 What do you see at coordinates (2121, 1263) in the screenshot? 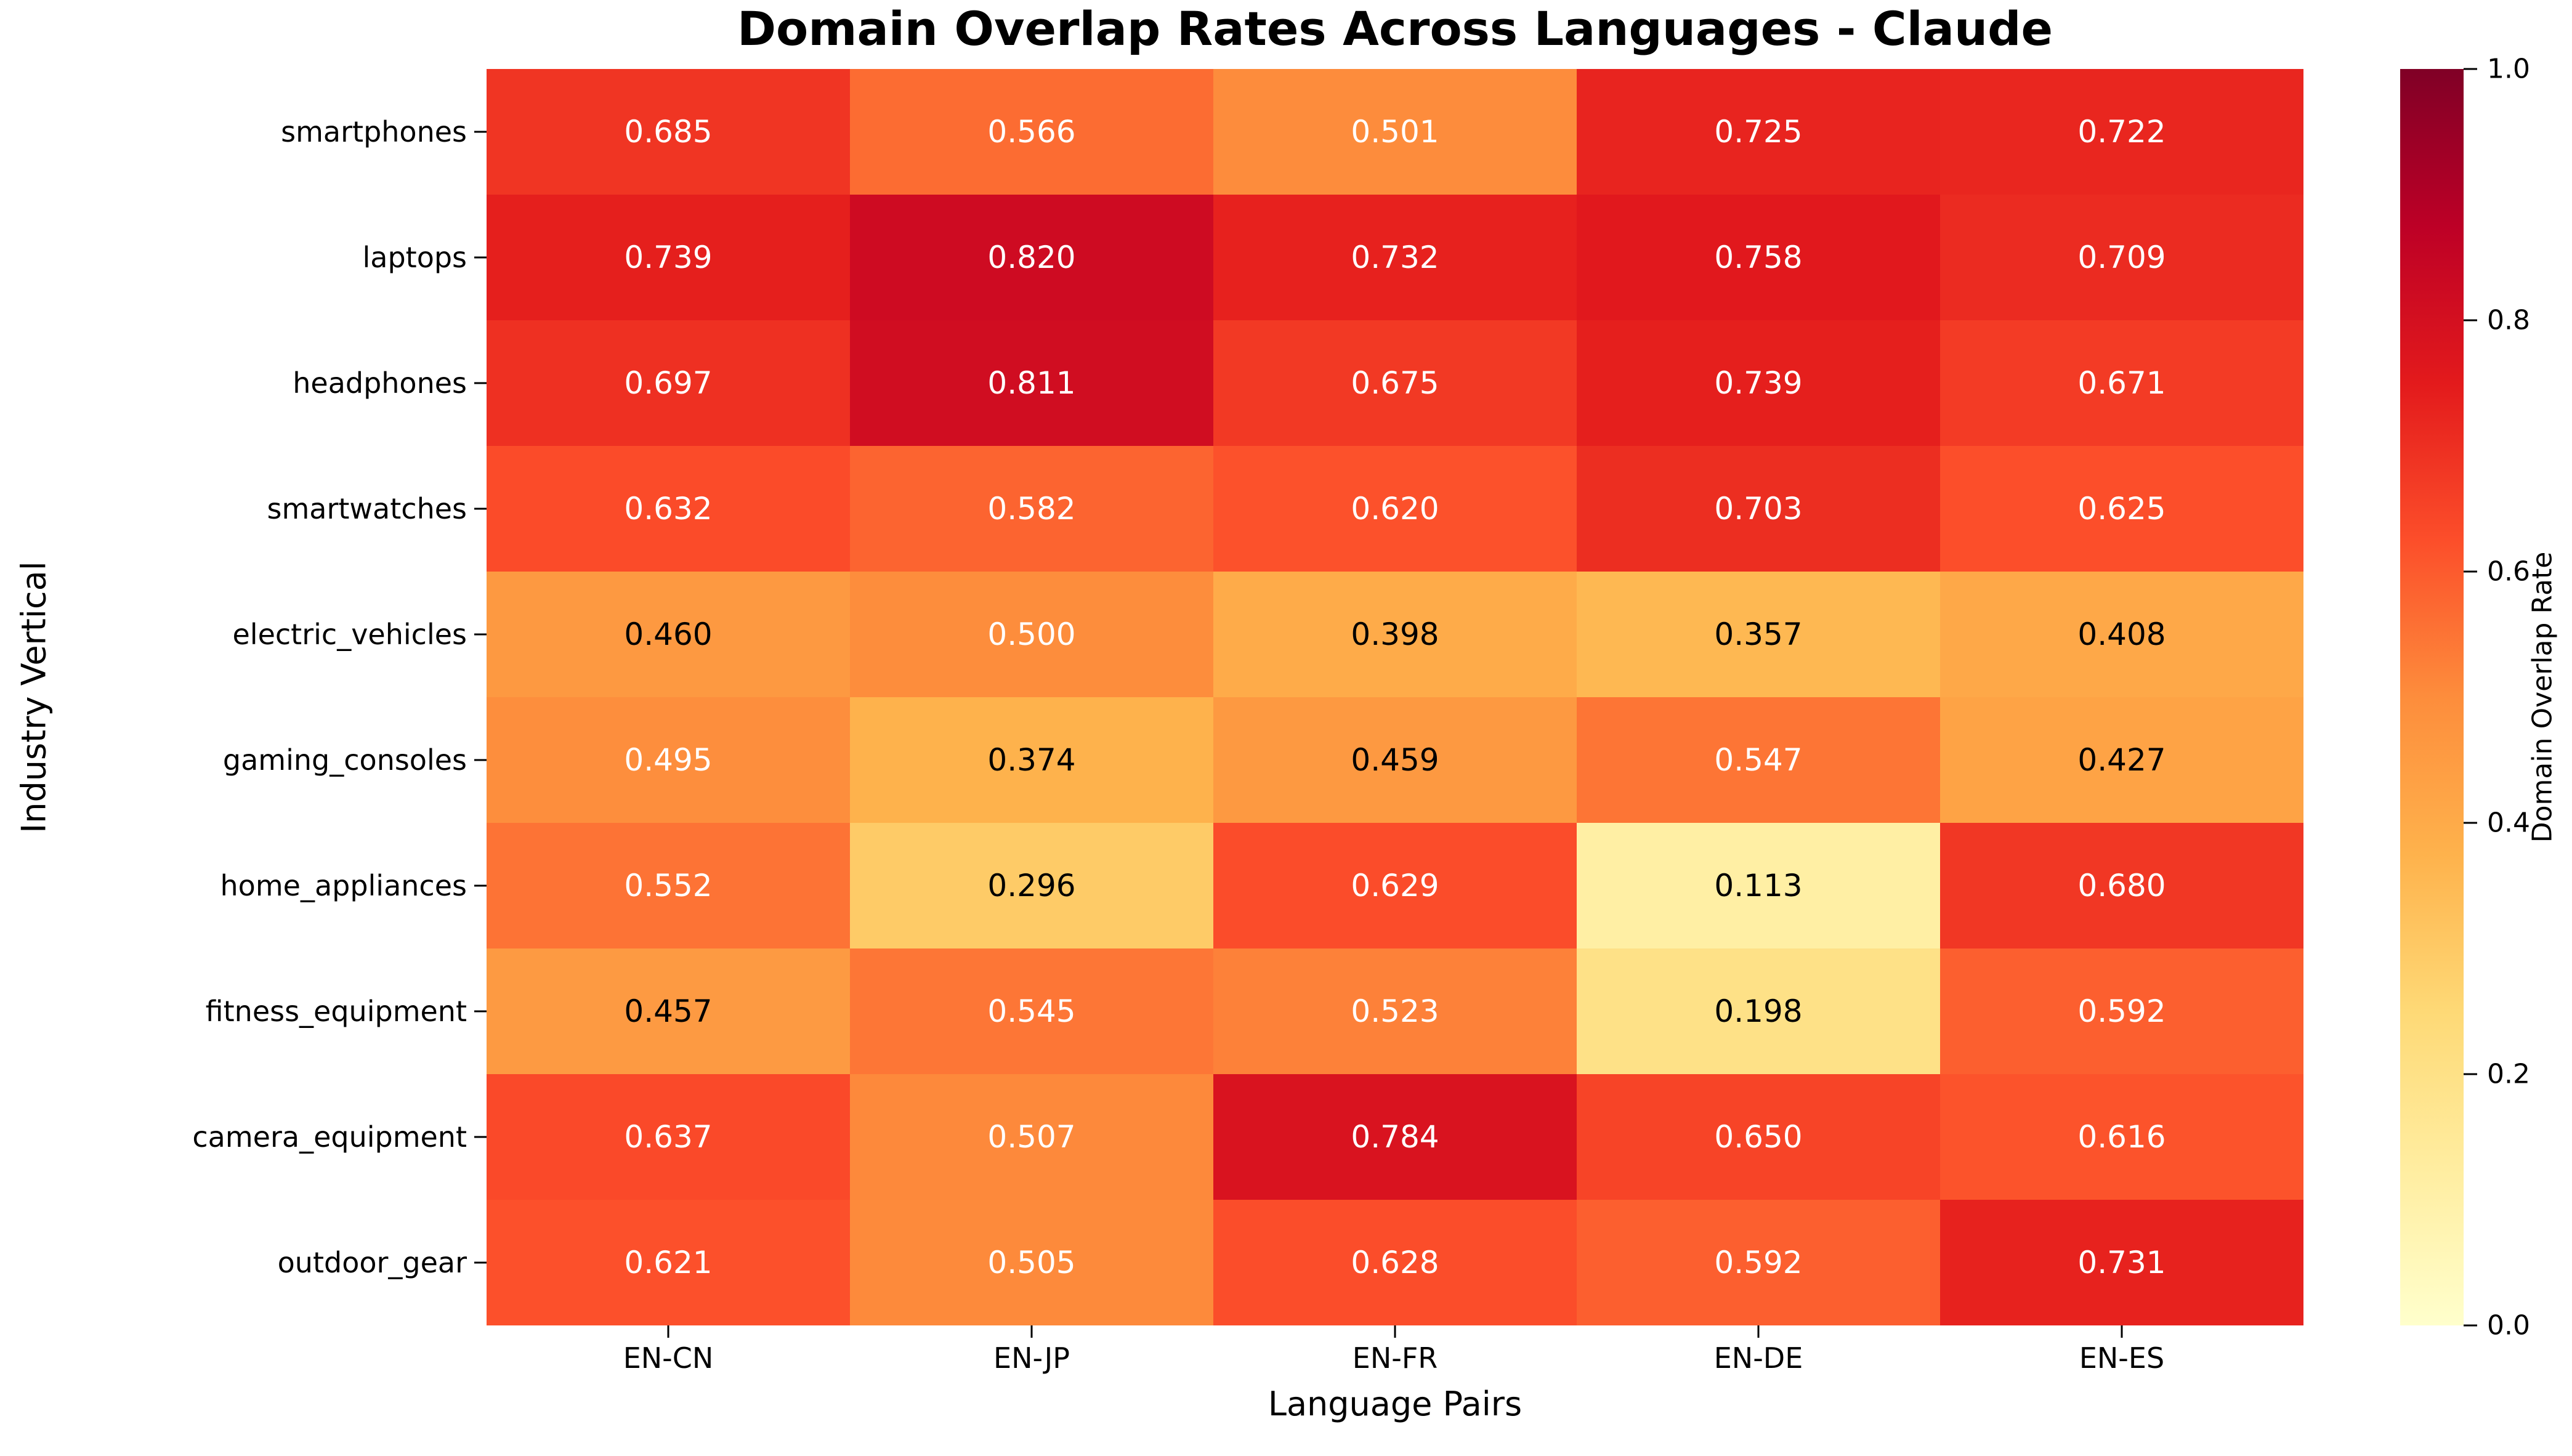
I see `cell-value-label: 0.731` at bounding box center [2121, 1263].